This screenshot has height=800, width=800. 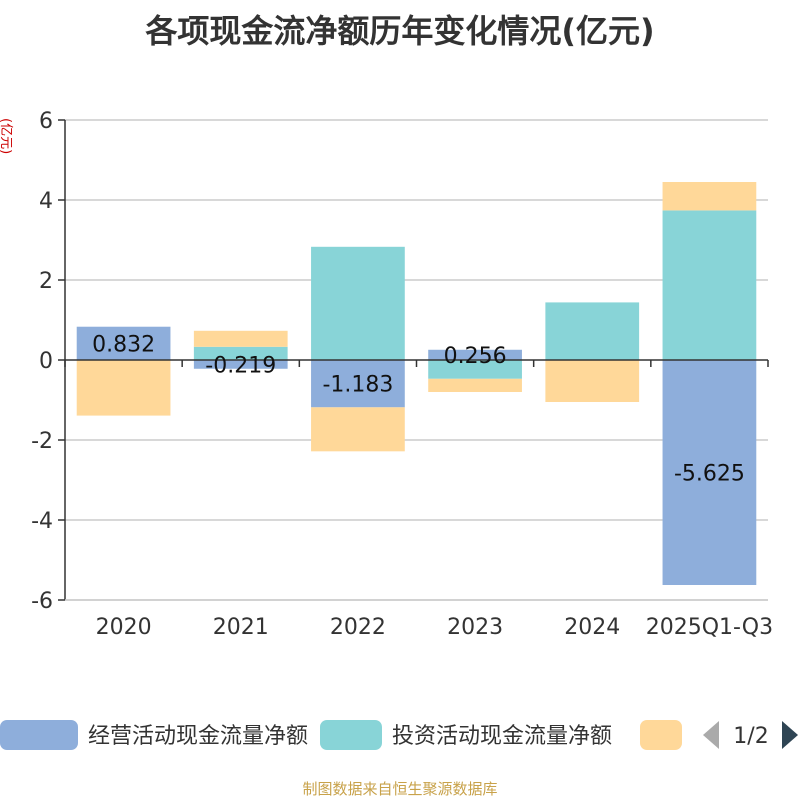 I want to click on x-tick-label: 2020, so click(x=124, y=627).